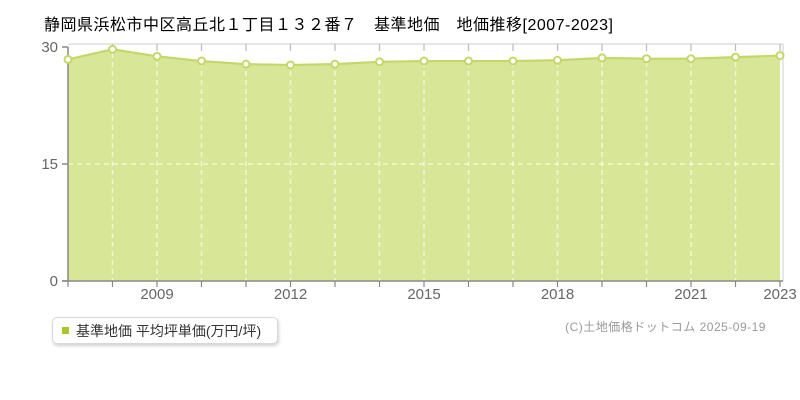 This screenshot has width=800, height=400. What do you see at coordinates (424, 61) in the screenshot?
I see `data-point-2015` at bounding box center [424, 61].